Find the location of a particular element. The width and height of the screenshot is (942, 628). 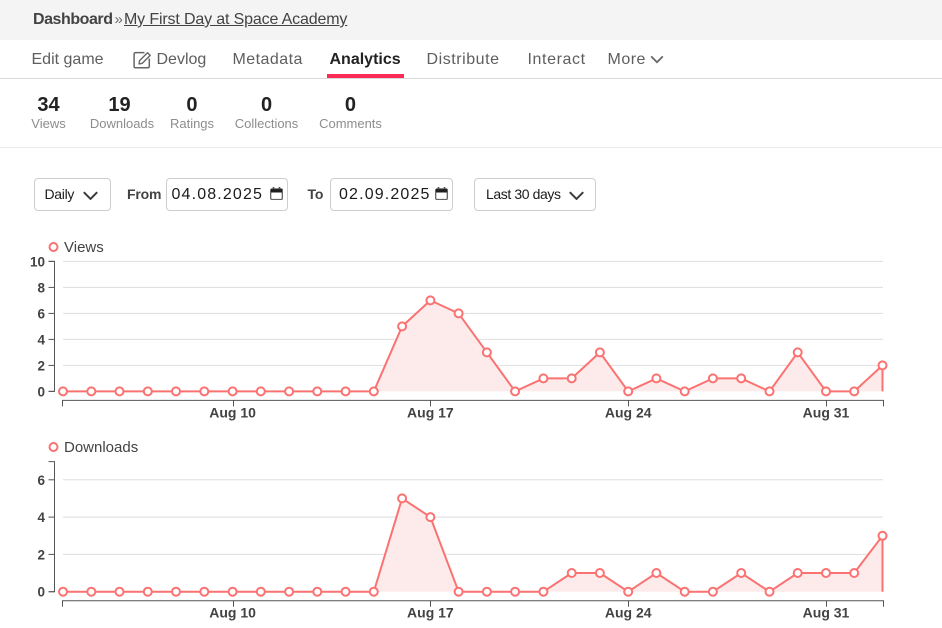

svg-text: Views is located at coordinates (84, 247).